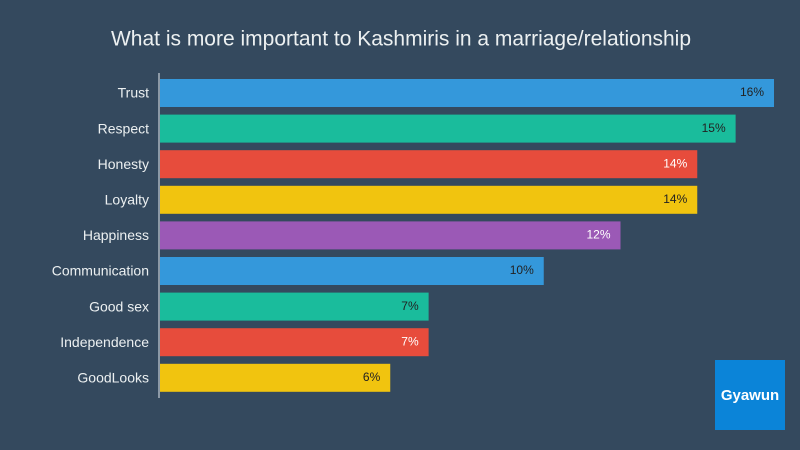 This screenshot has height=450, width=800. I want to click on y-tick-label: Respect, so click(123, 128).